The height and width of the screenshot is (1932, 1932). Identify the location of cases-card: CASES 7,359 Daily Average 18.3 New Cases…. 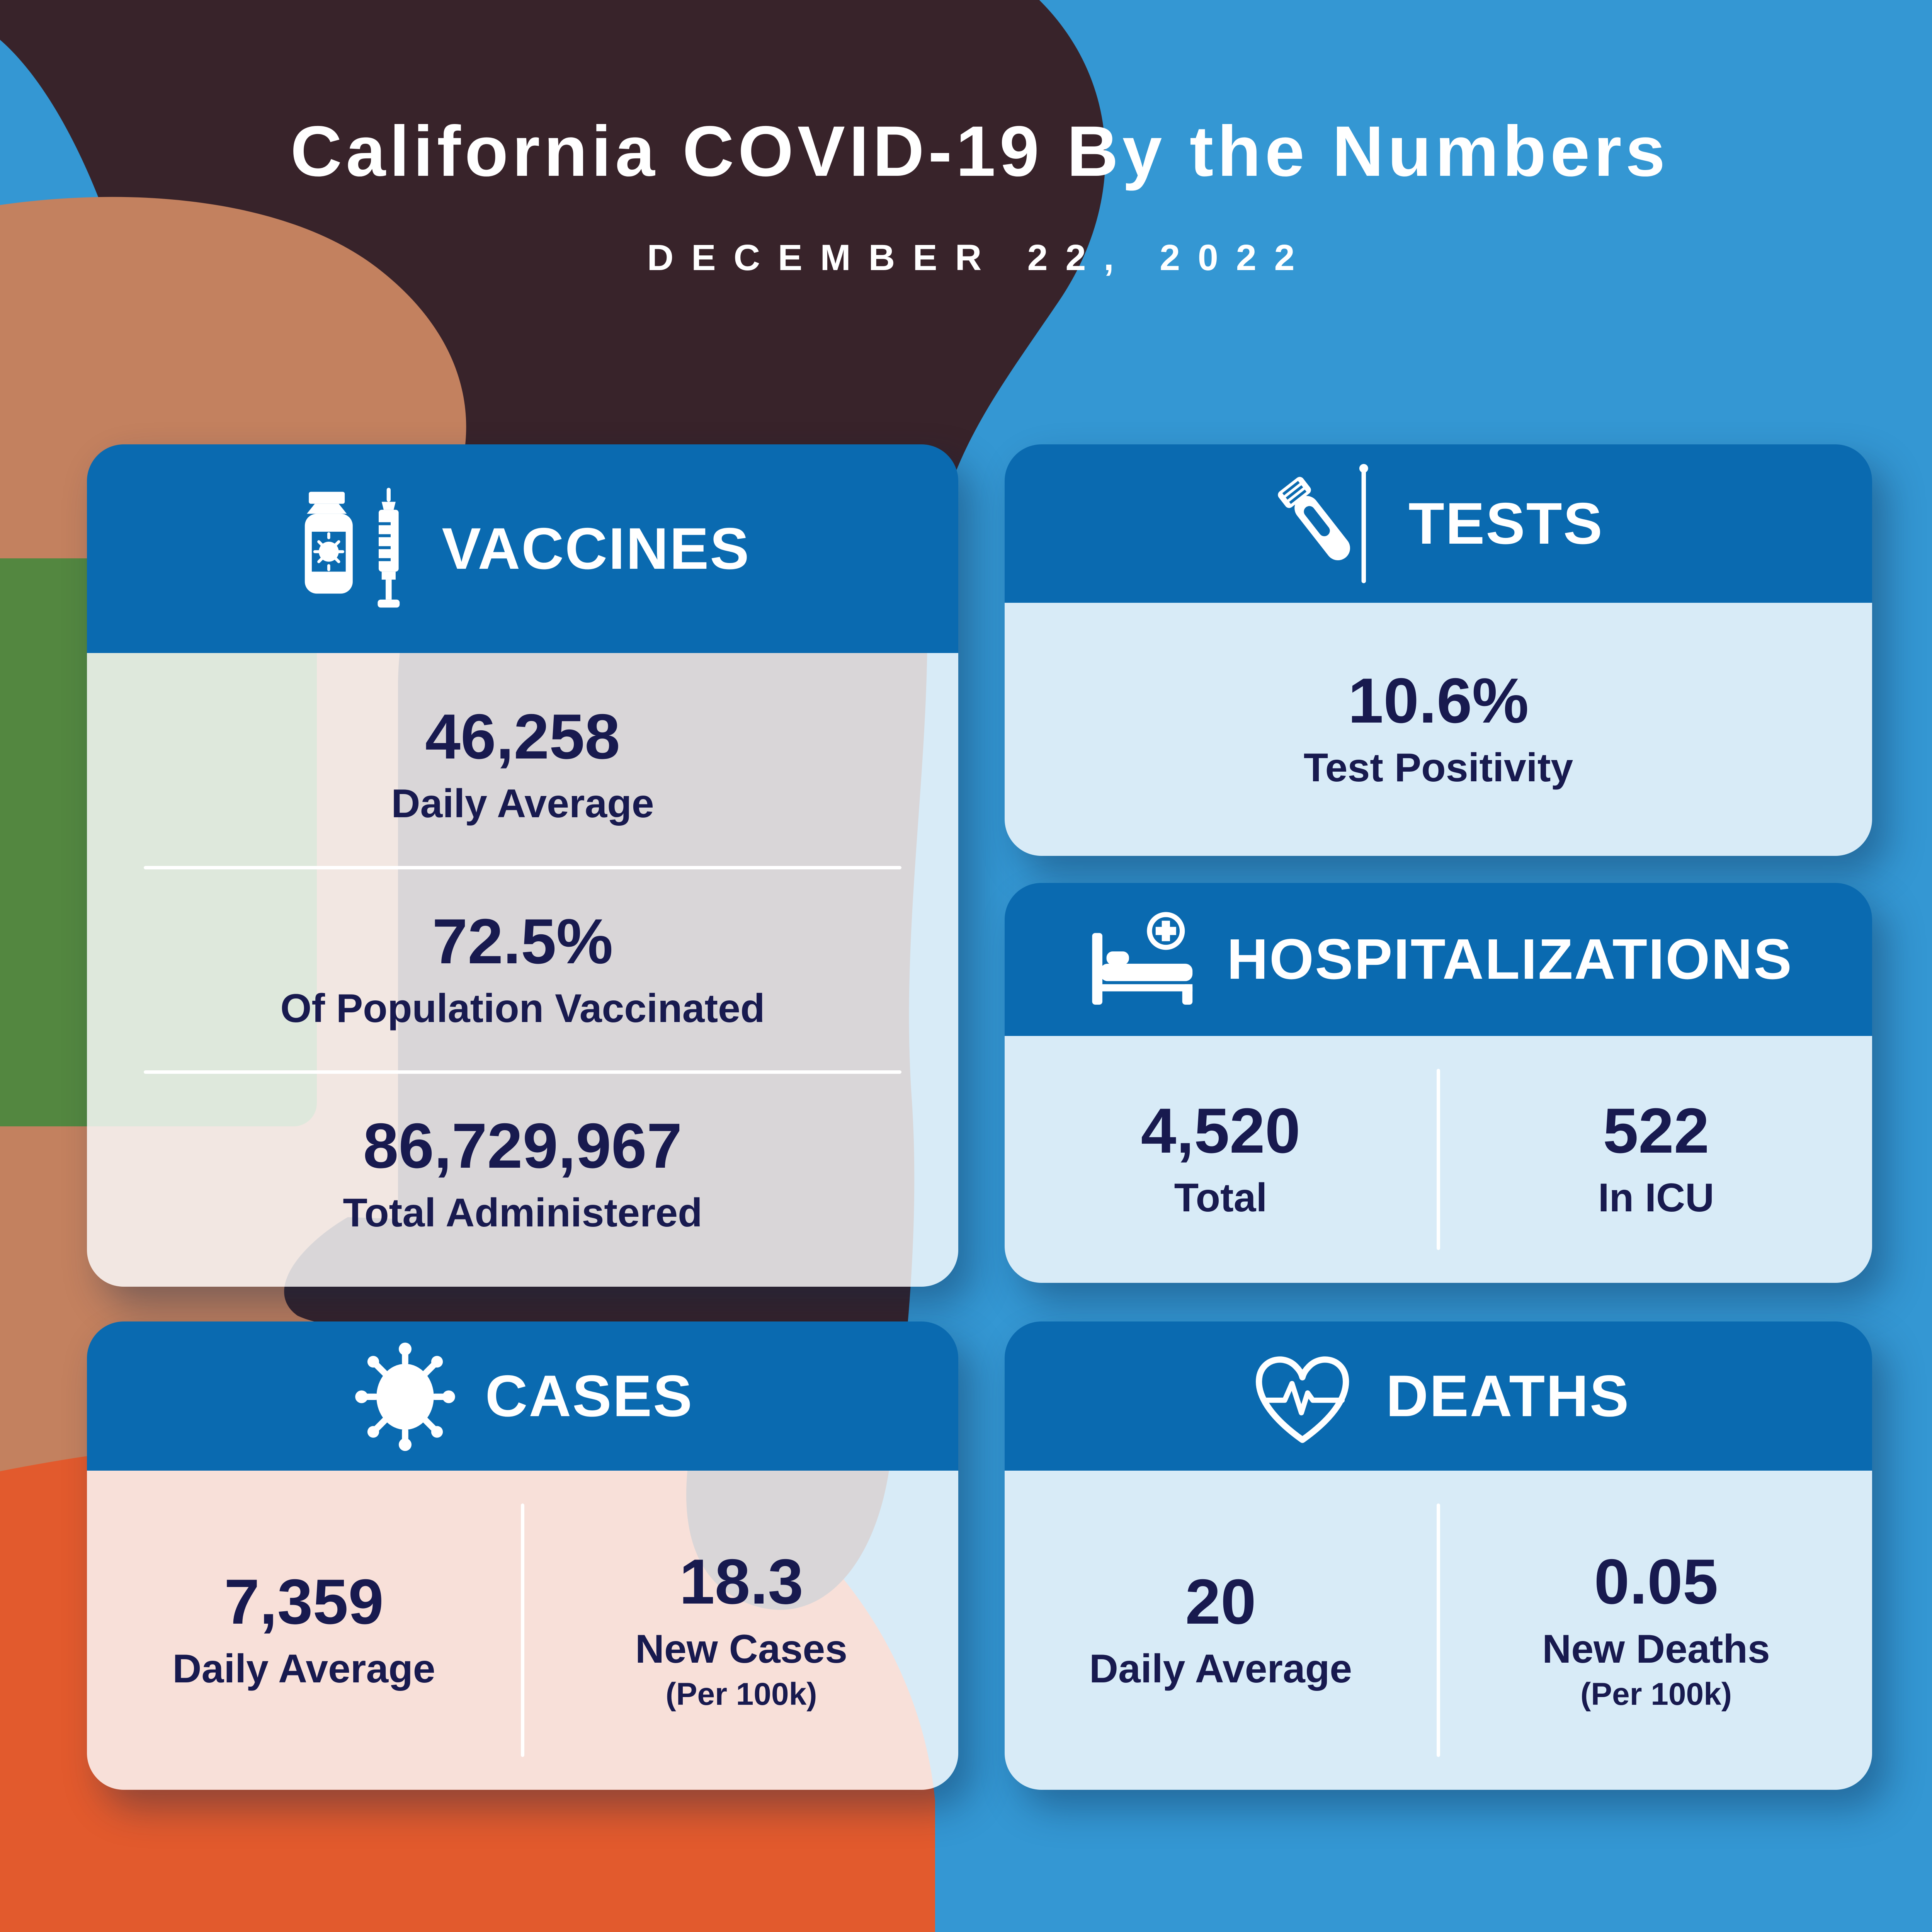
(522, 1555).